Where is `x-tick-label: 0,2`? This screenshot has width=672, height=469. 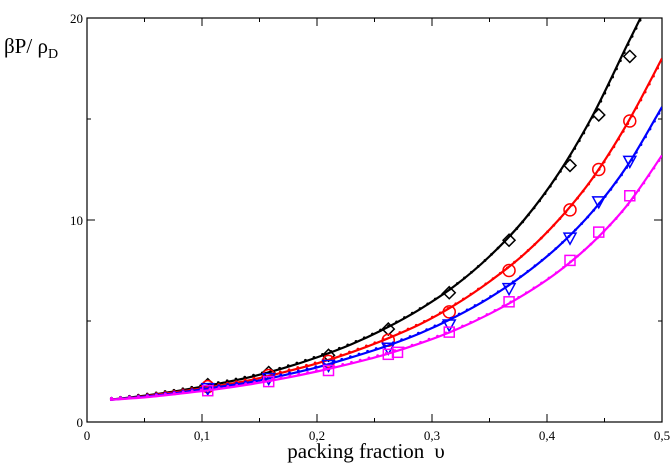 x-tick-label: 0,2 is located at coordinates (317, 435).